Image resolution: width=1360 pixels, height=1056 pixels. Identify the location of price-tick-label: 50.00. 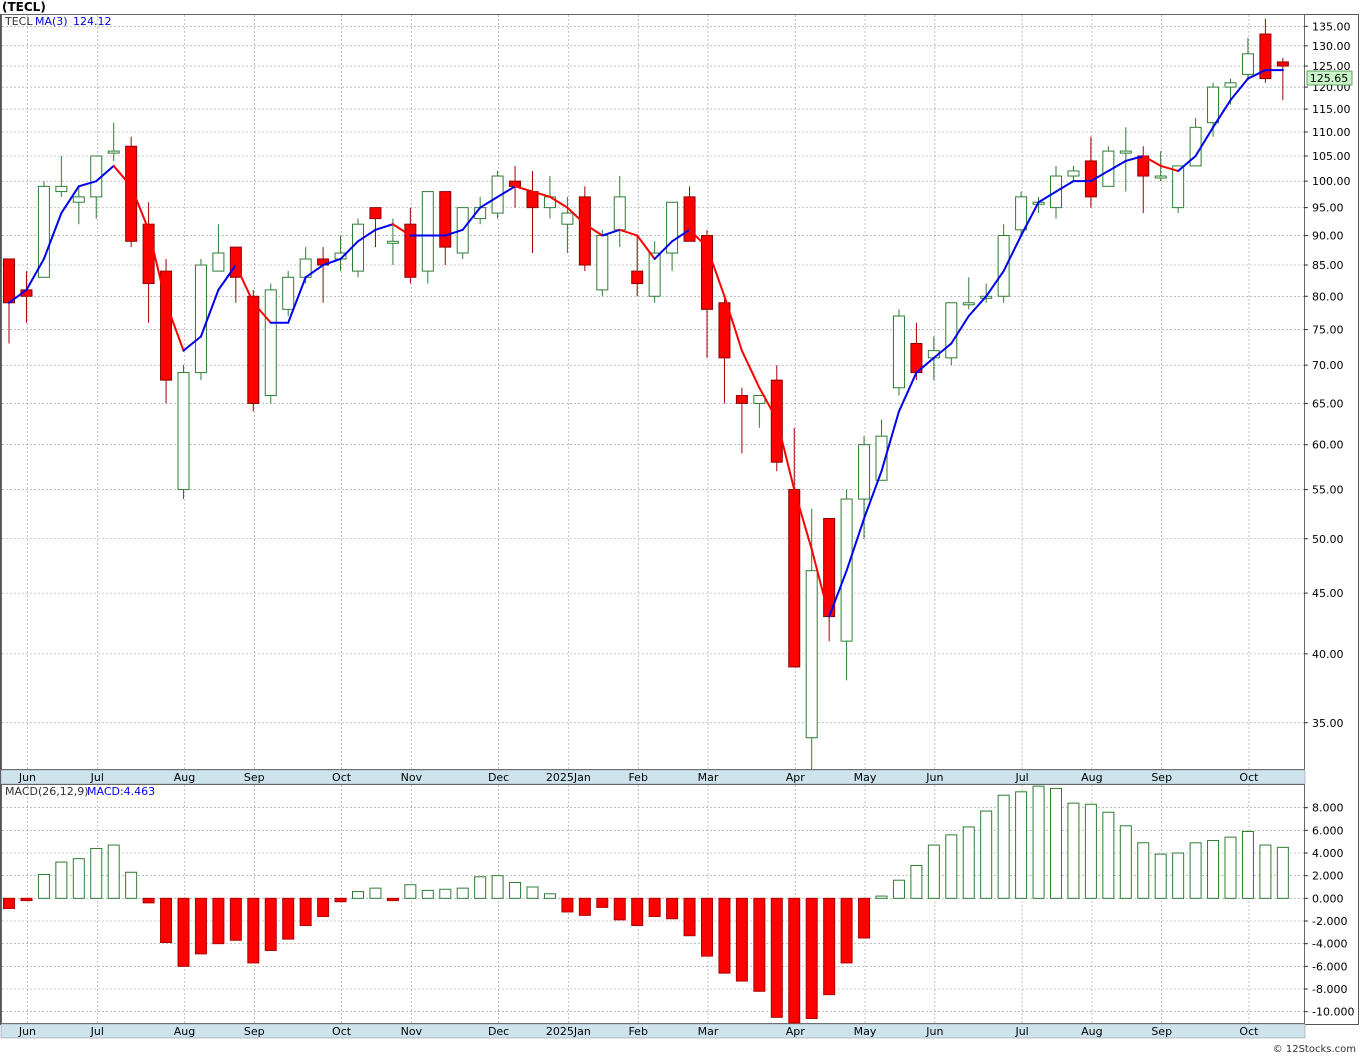
(1328, 539).